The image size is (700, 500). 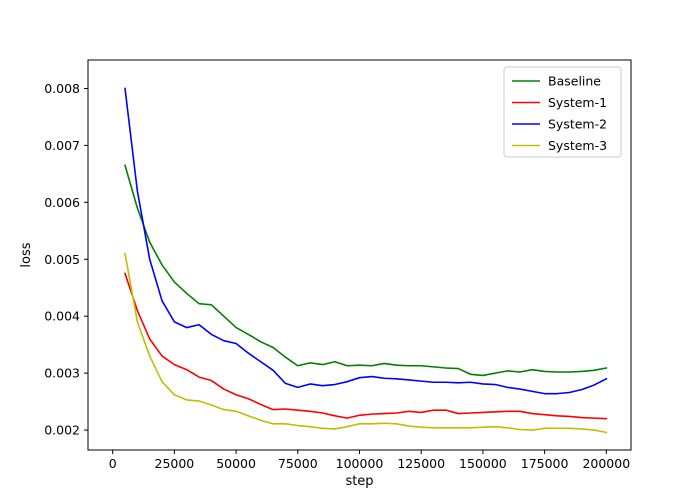 What do you see at coordinates (298, 463) in the screenshot?
I see `x-tick-label: 75000` at bounding box center [298, 463].